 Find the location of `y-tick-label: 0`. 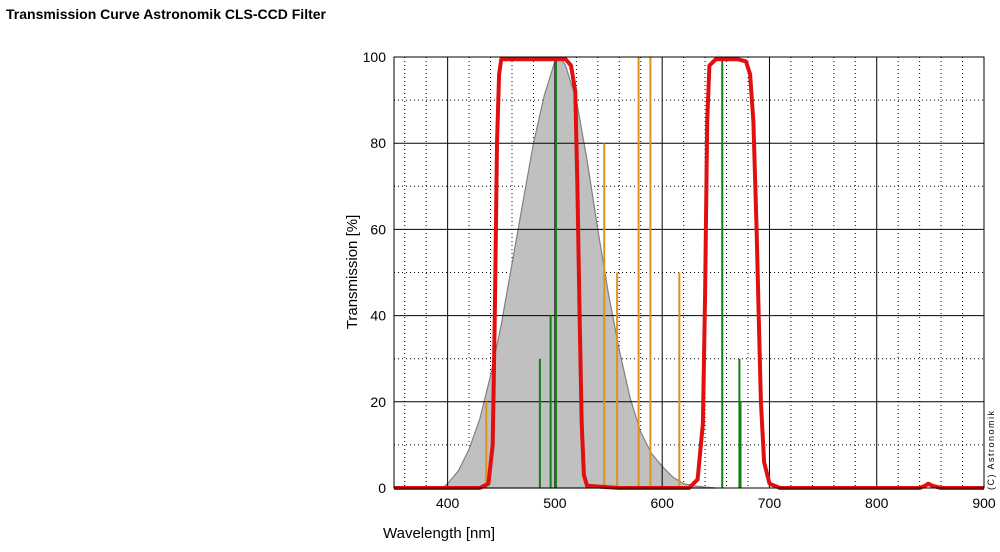

y-tick-label: 0 is located at coordinates (382, 488).